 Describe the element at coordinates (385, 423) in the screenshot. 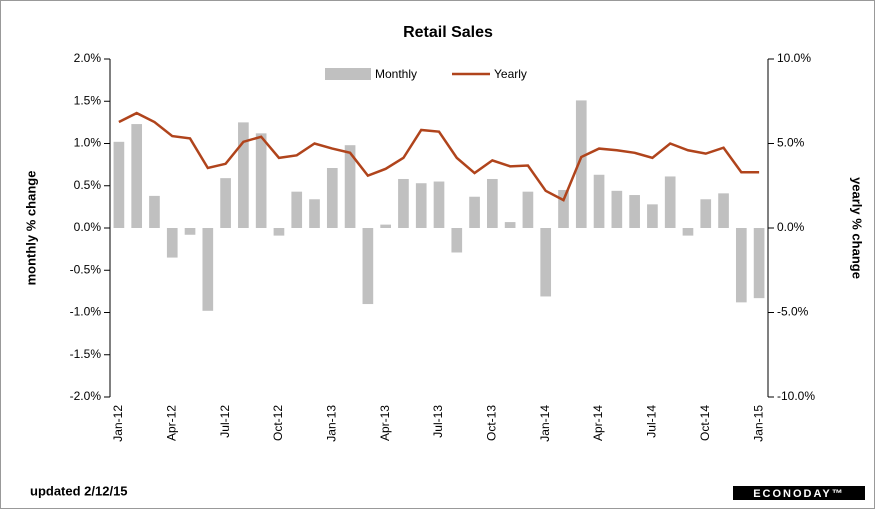

I see `x-tick-label: Apr-13` at that location.